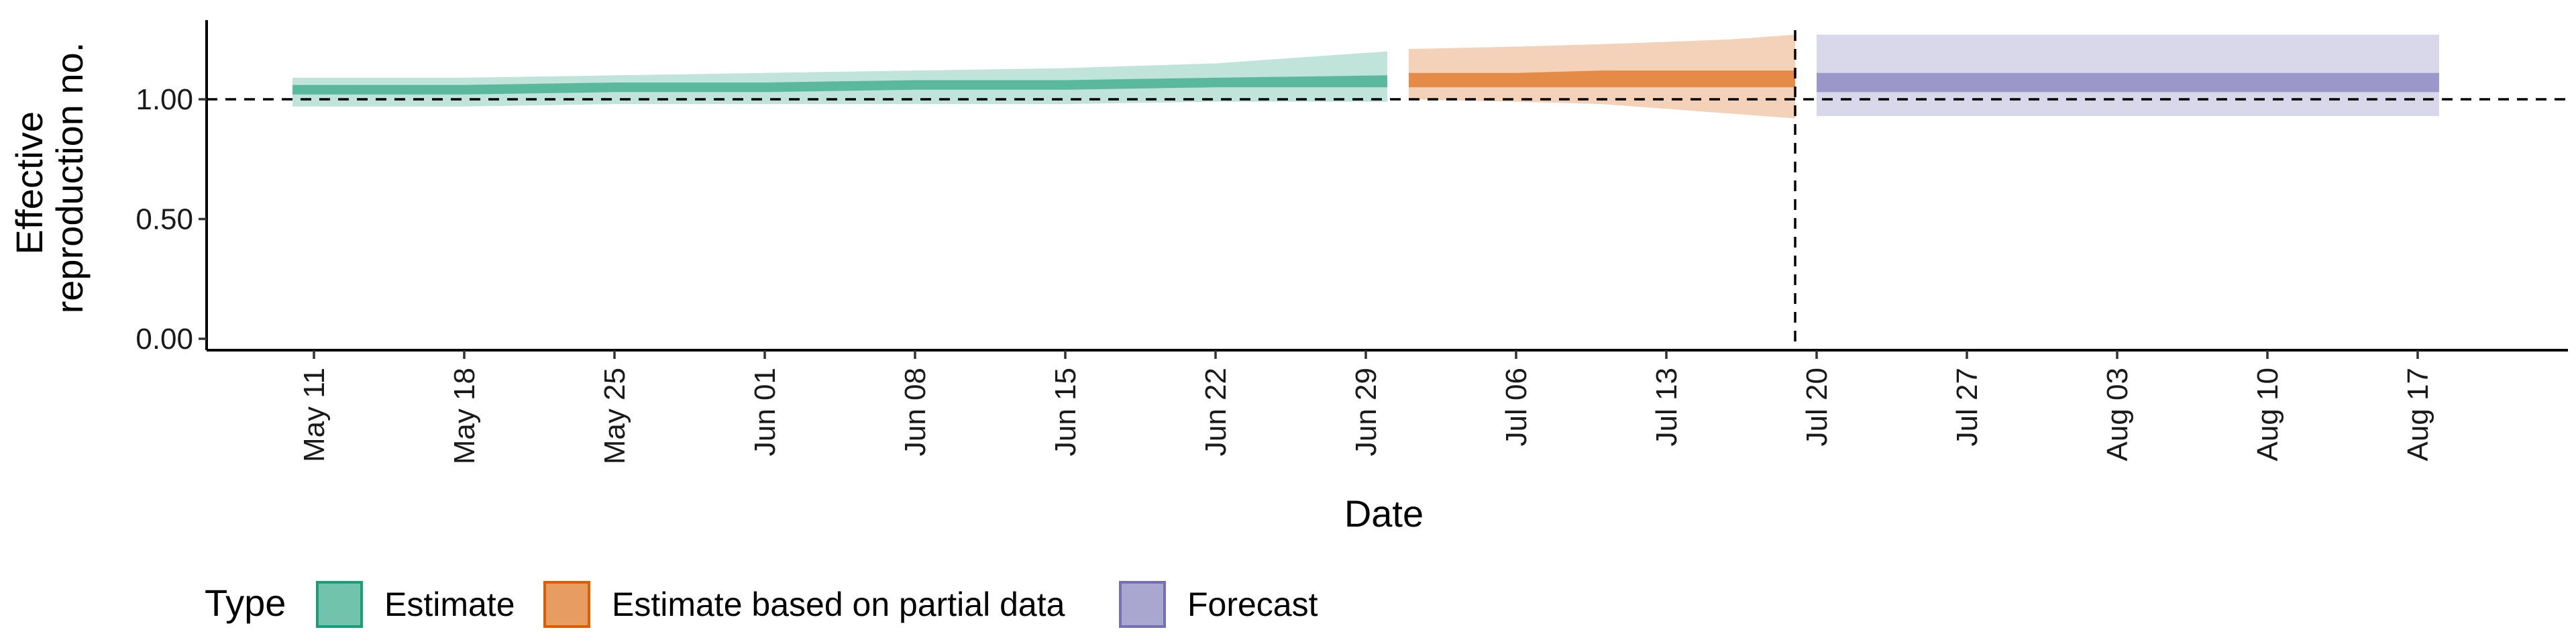 This screenshot has height=644, width=2576. What do you see at coordinates (2418, 414) in the screenshot?
I see `x-tick-label: Aug 17` at bounding box center [2418, 414].